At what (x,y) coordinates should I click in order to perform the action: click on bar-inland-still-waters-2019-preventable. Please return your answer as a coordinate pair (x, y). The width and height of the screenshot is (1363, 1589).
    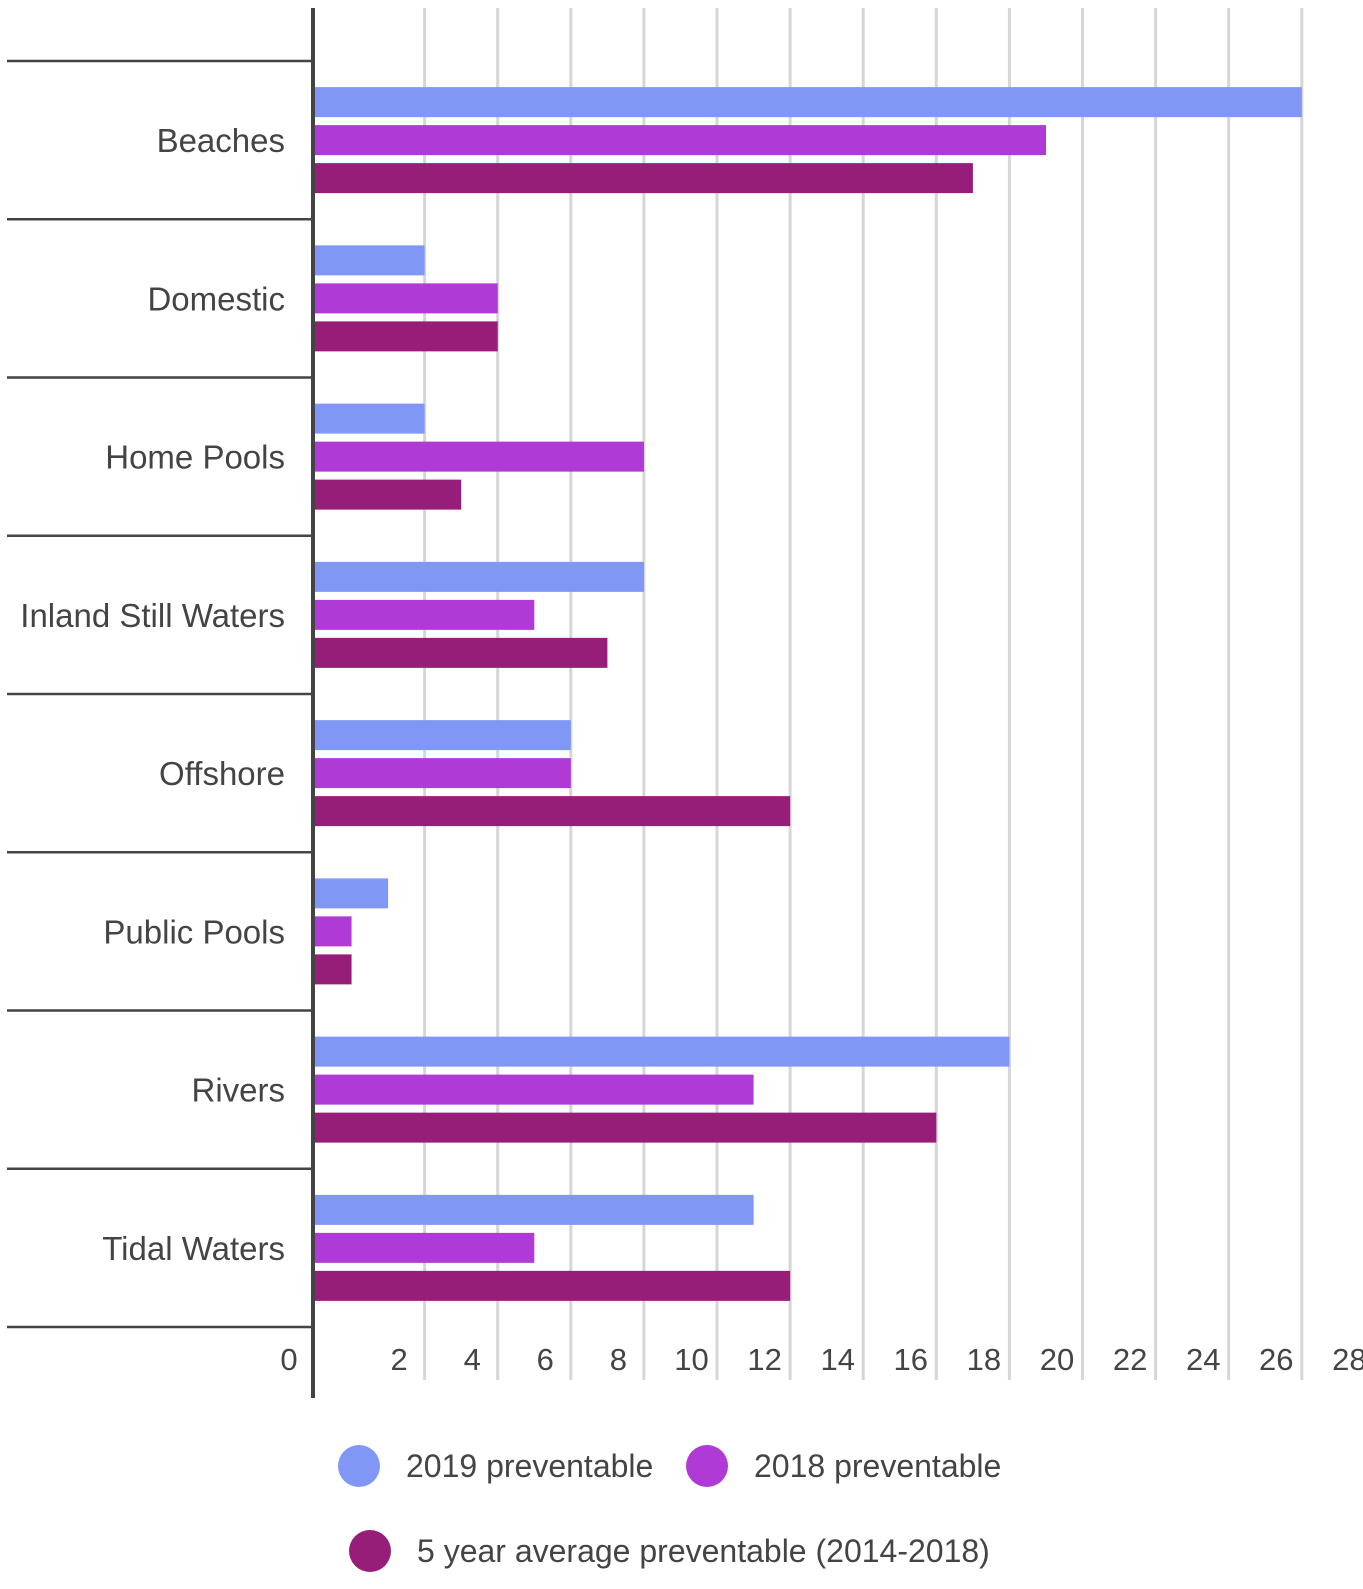
    Looking at the image, I should click on (479, 576).